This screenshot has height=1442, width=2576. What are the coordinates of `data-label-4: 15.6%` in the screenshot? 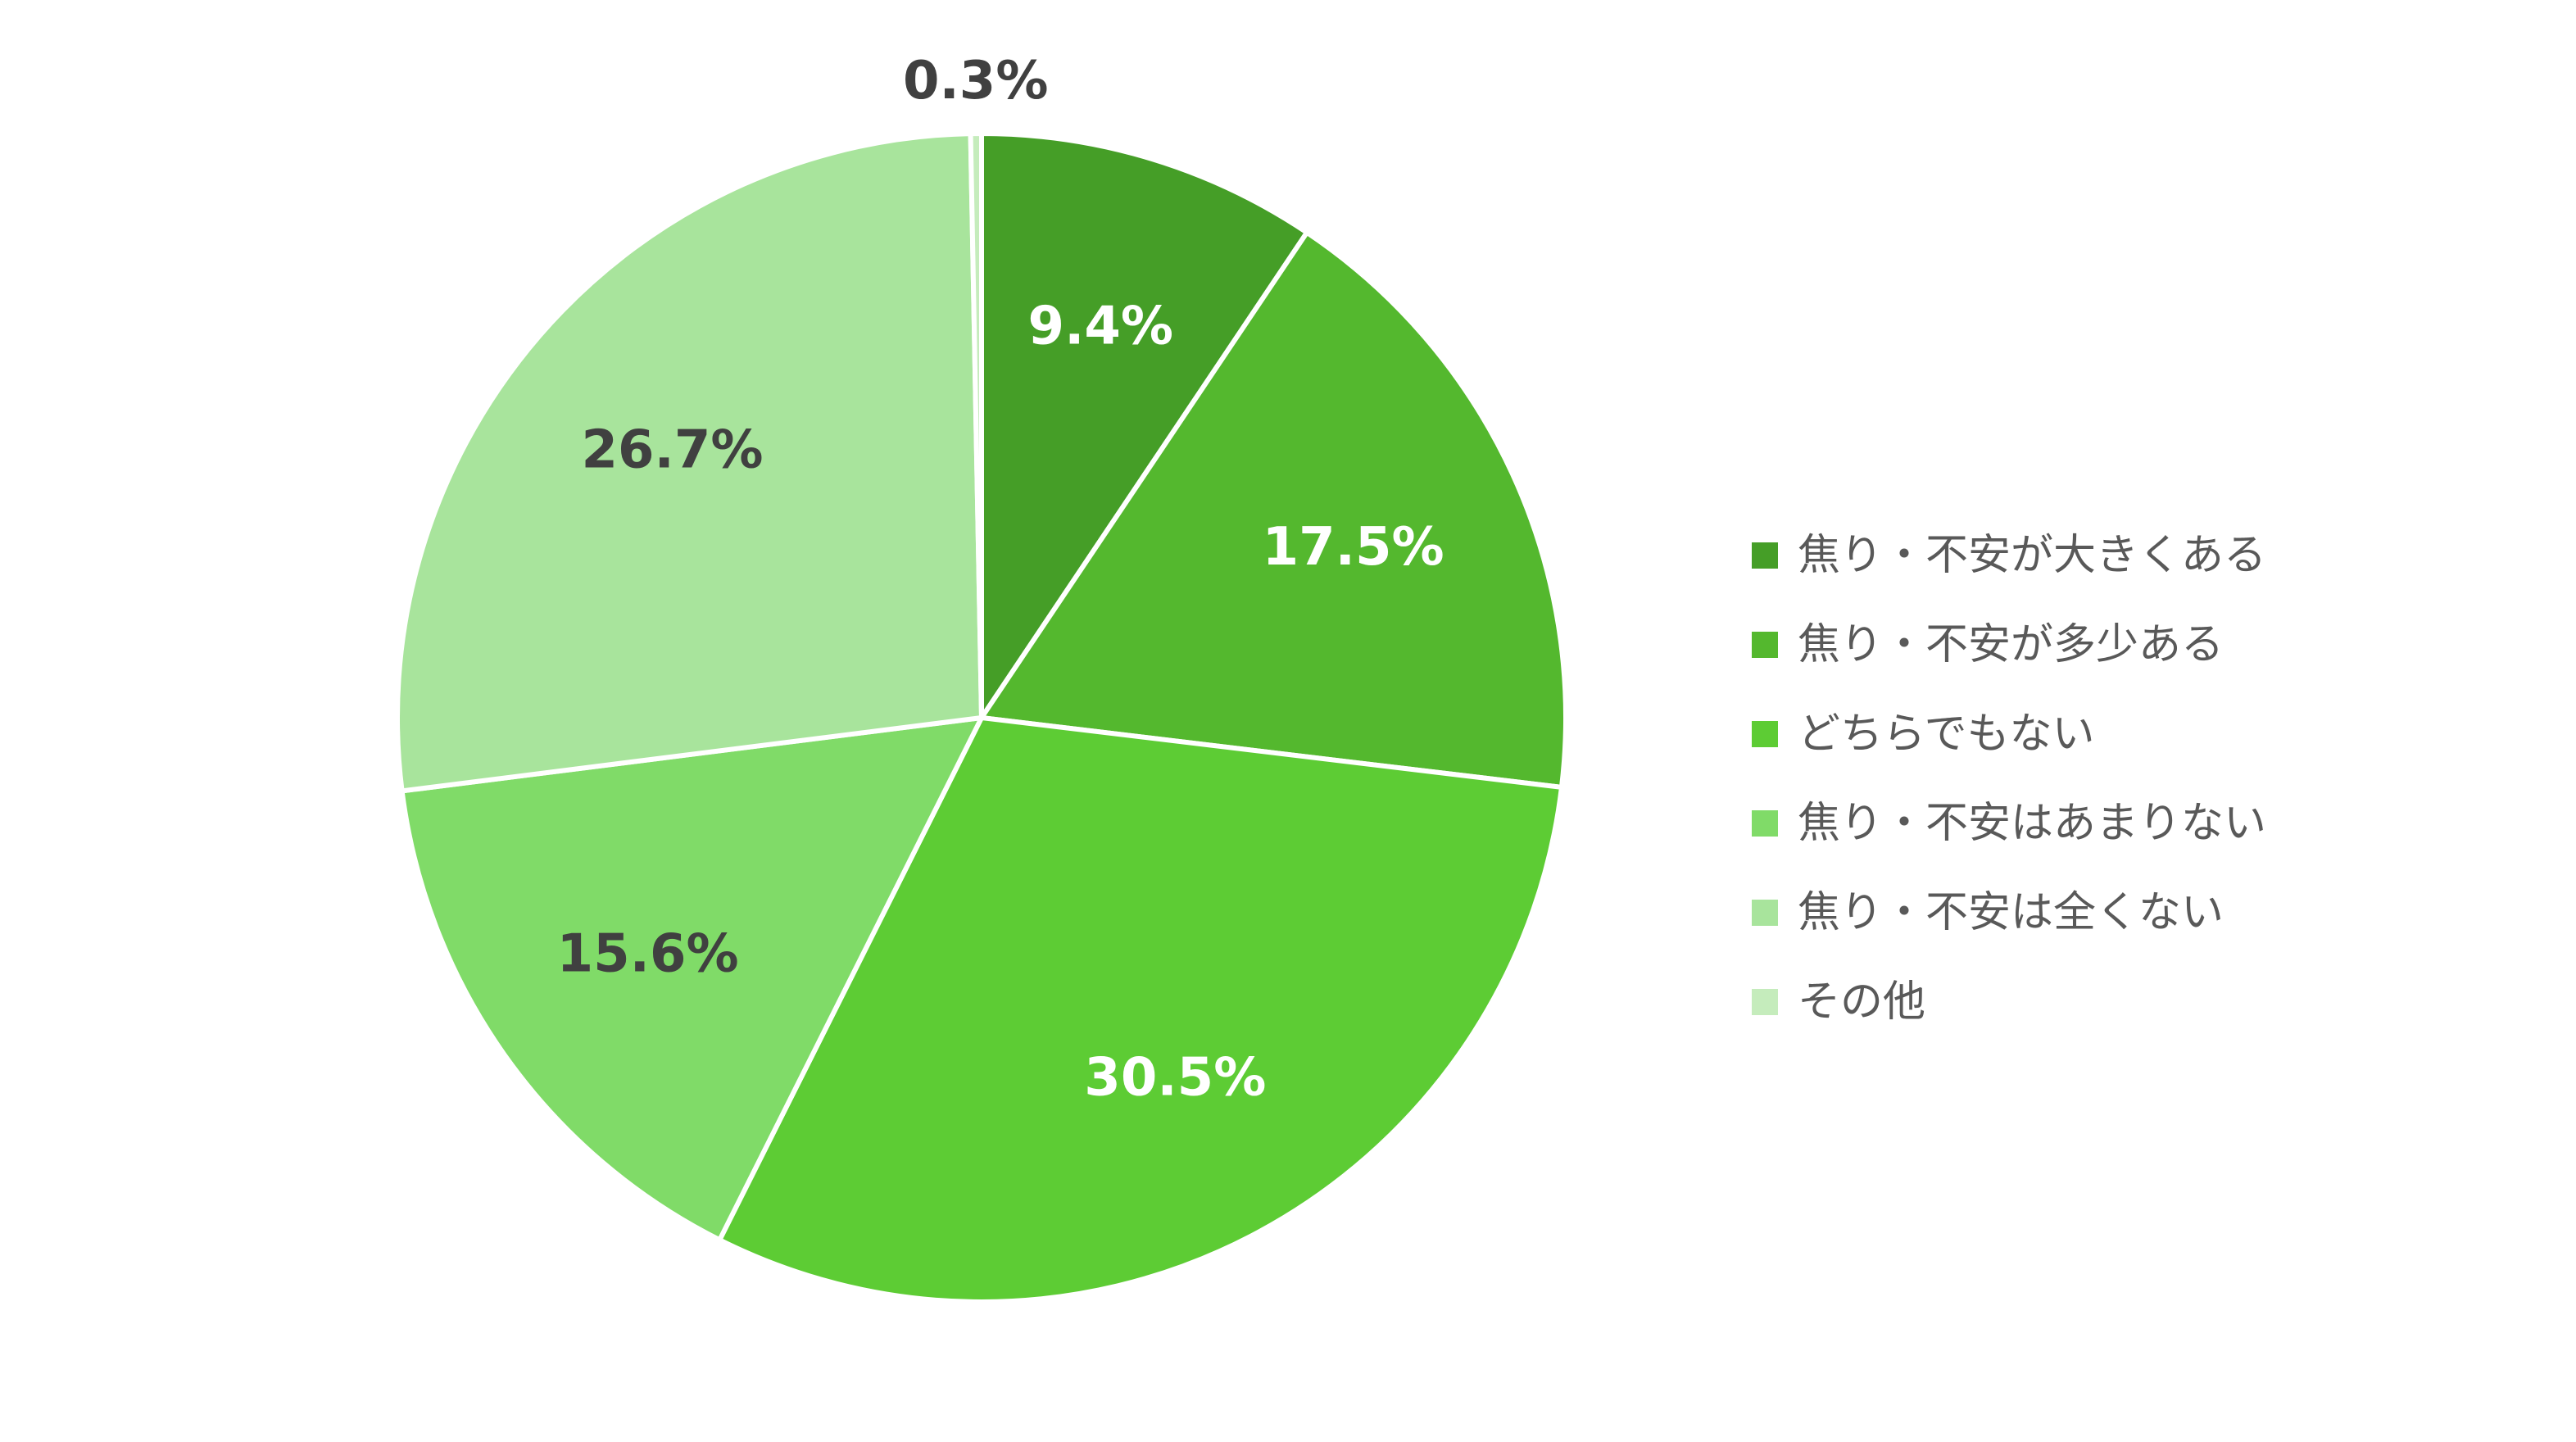 It's located at (648, 953).